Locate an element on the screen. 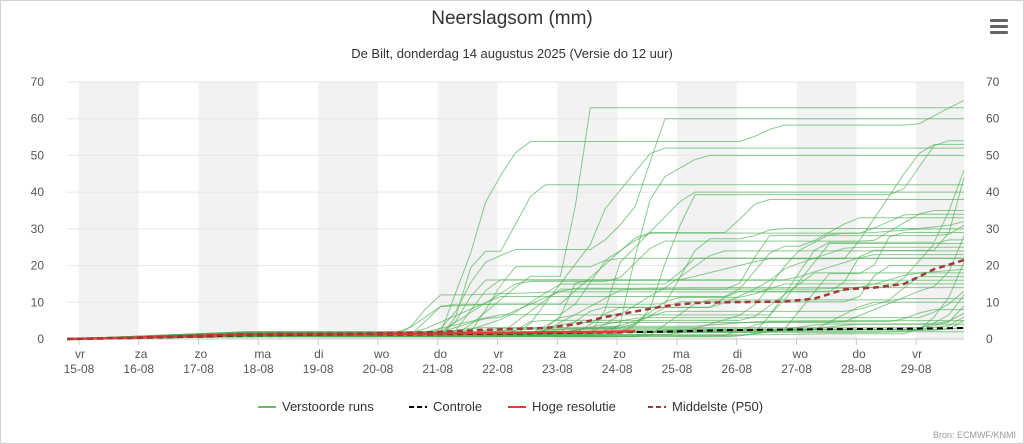 The width and height of the screenshot is (1024, 444). y-tick-label-right: 30 is located at coordinates (993, 229).